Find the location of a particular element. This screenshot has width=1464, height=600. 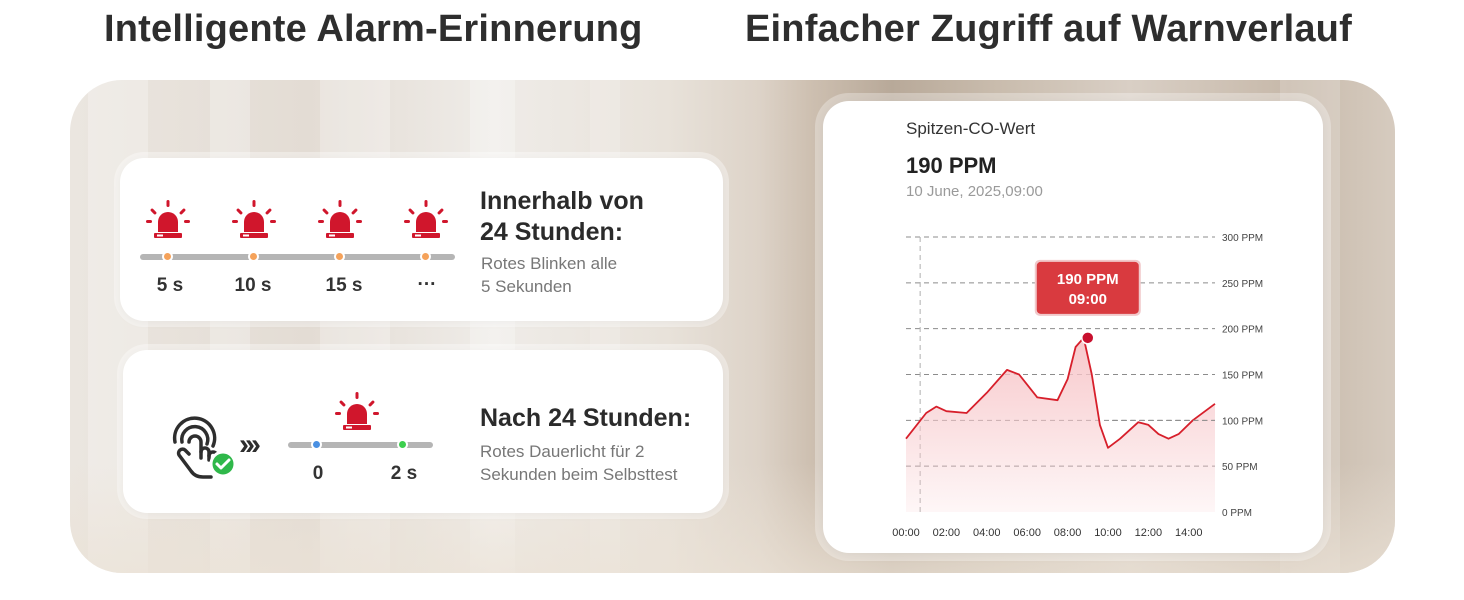

y-tick-label: 200 PPM is located at coordinates (1242, 330).